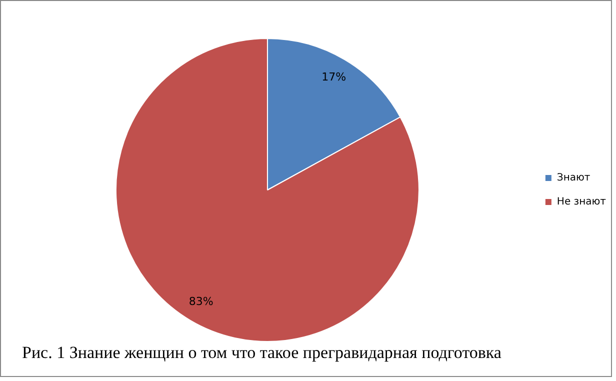 This screenshot has height=381, width=616. I want to click on legend-label: Не знают, so click(581, 202).